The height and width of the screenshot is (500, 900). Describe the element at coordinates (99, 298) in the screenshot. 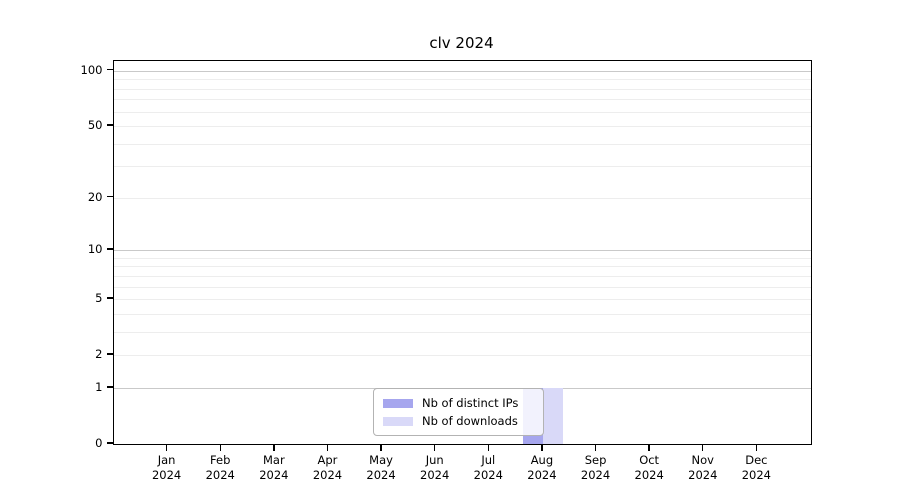

I see `y-tick-label: 5` at that location.